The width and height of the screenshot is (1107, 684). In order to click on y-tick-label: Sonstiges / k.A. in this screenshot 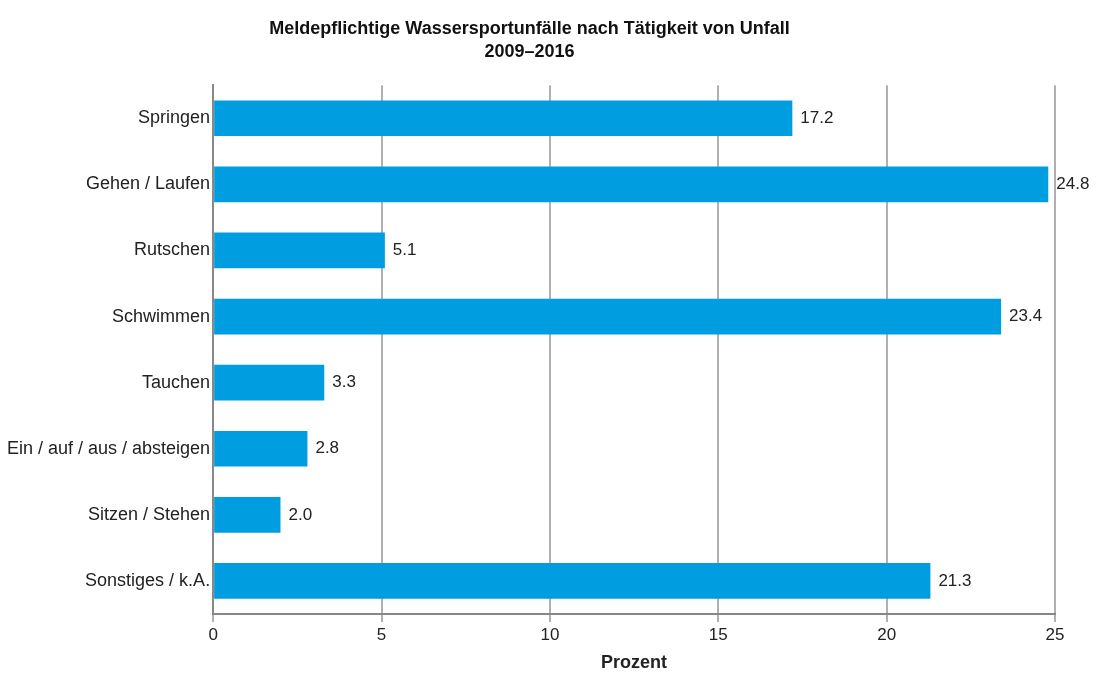, I will do `click(148, 579)`.